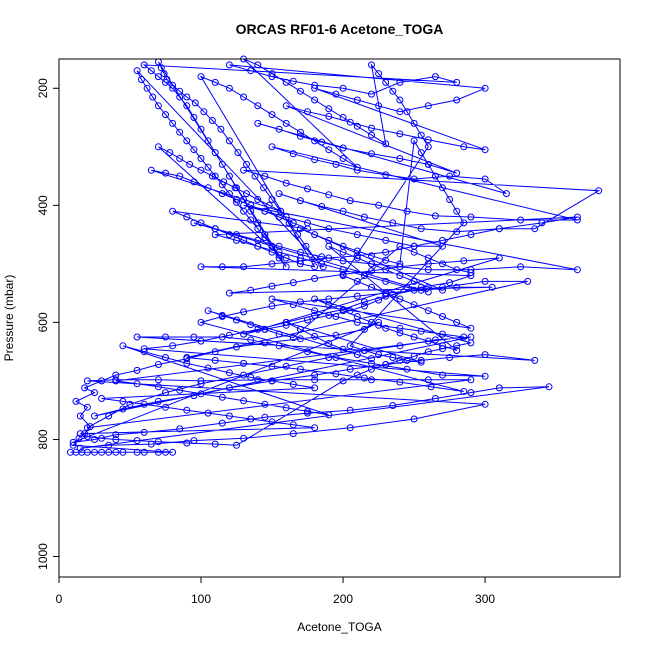 The height and width of the screenshot is (650, 650). I want to click on x-axis-label: Acetone_TOGA, so click(339, 627).